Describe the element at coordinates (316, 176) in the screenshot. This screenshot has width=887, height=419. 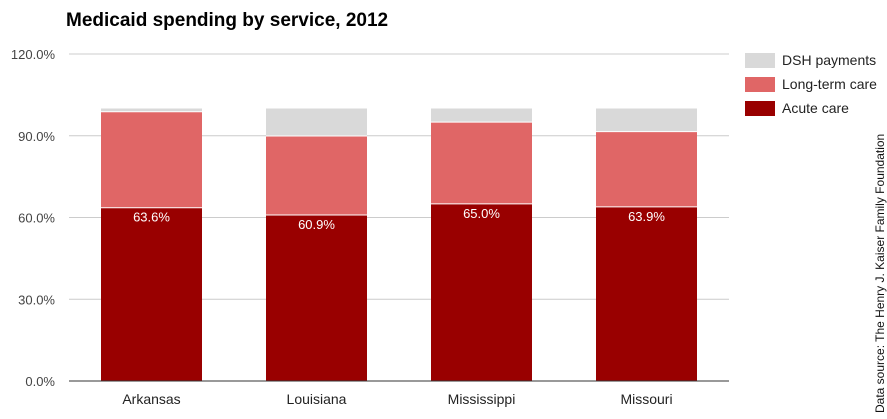
I see `bar-long-term-care-louisiana` at that location.